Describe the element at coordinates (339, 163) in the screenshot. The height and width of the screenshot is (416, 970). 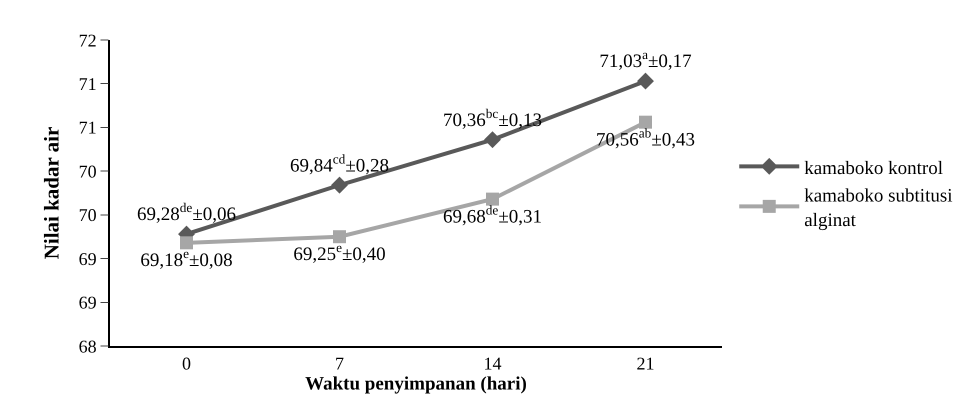
I see `data-label: 69,84$^{cd}$±0,28` at that location.